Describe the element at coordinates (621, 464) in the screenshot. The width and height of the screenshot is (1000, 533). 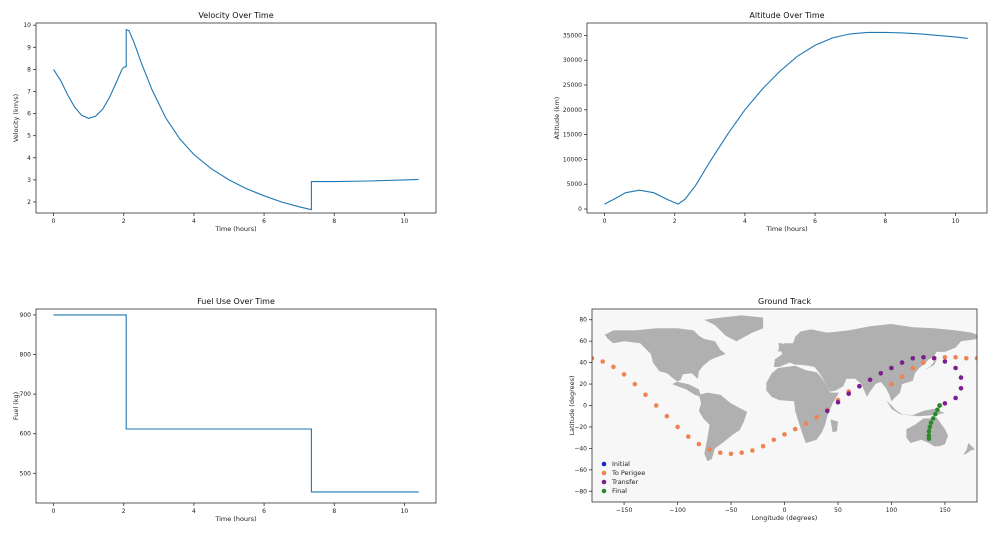
I see `legend-label: Initial` at that location.